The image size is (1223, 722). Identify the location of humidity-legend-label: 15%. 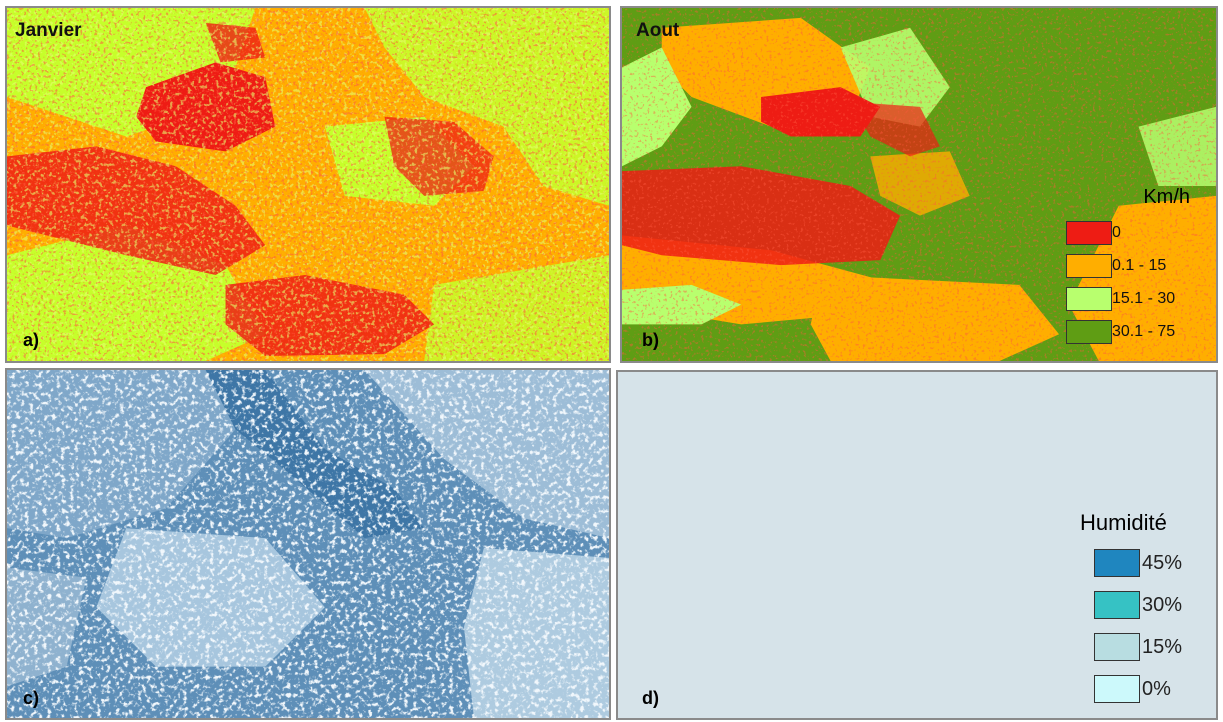
(1162, 646).